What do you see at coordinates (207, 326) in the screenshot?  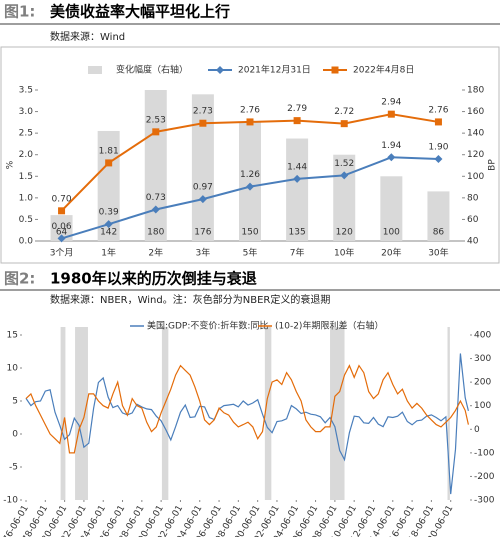 I see `legend-label: 美国:GDP:不变价:折年数:同比` at bounding box center [207, 326].